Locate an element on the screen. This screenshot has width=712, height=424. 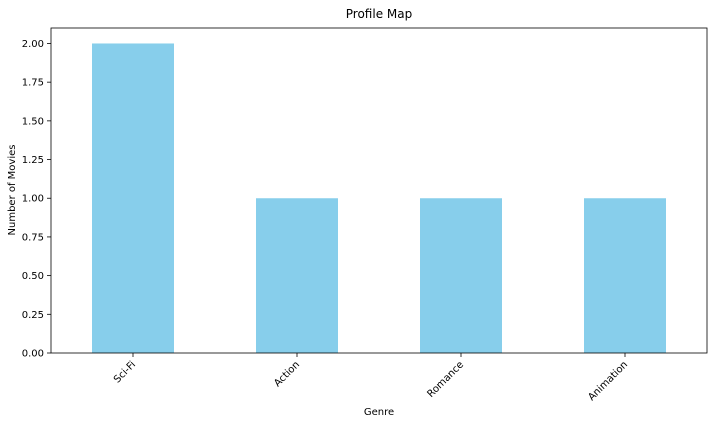
y-tick-label: 2.00 is located at coordinates (33, 44).